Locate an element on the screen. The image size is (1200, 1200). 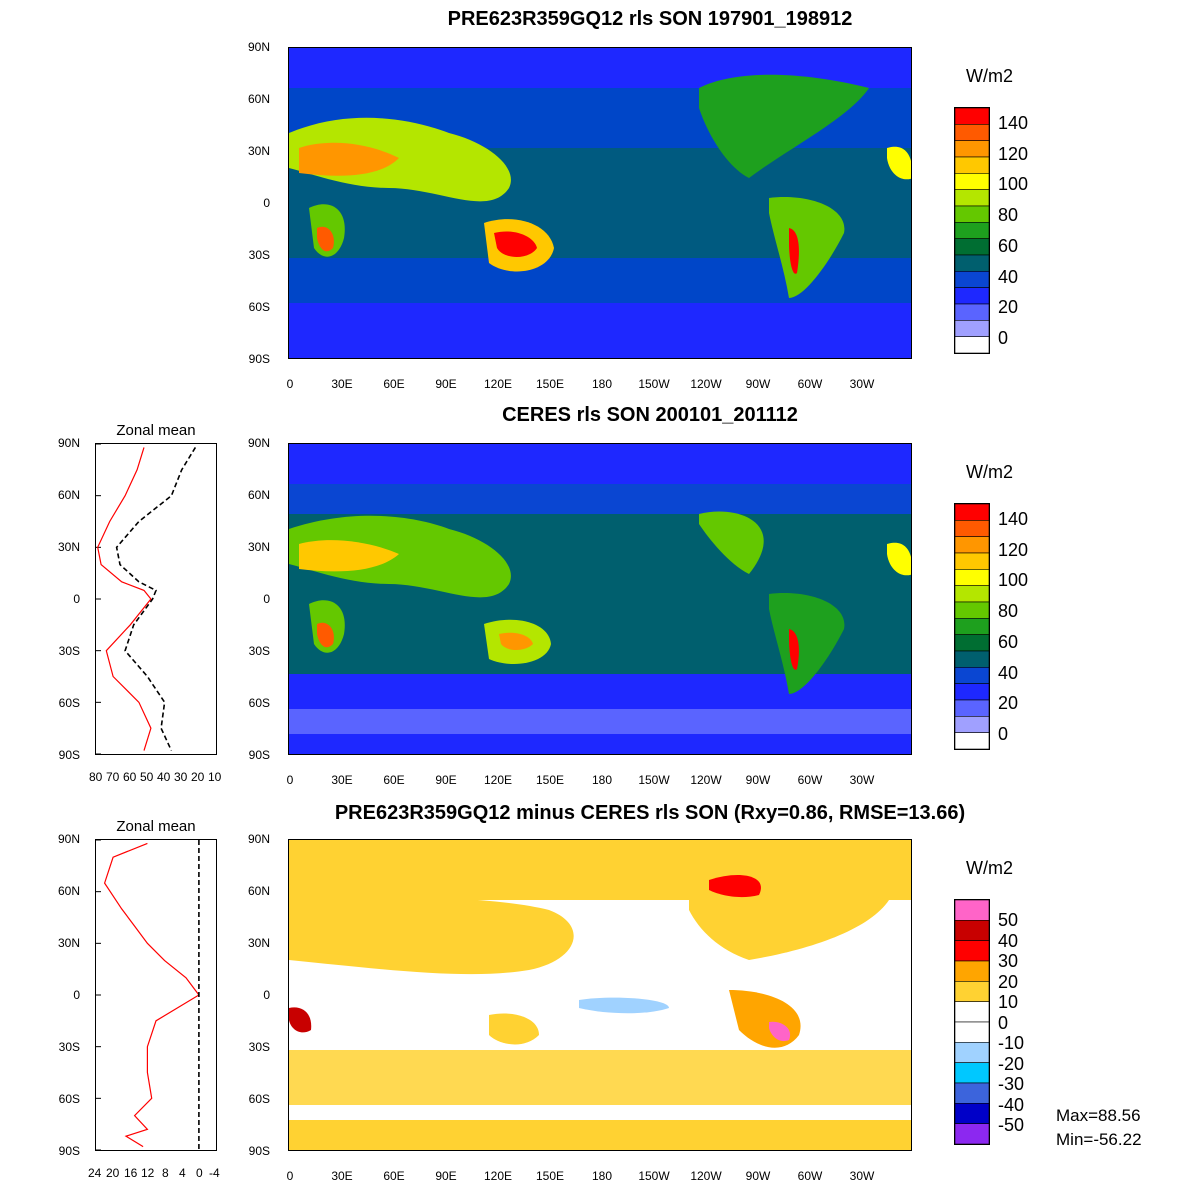
colorbar-label: 50 is located at coordinates (1008, 920).